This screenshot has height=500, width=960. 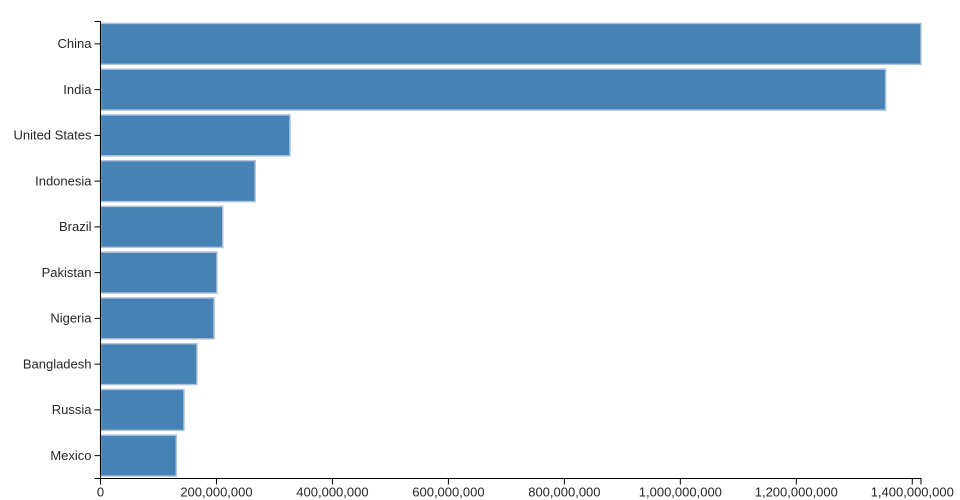 What do you see at coordinates (75, 226) in the screenshot?
I see `y-label-brazil: Brazil` at bounding box center [75, 226].